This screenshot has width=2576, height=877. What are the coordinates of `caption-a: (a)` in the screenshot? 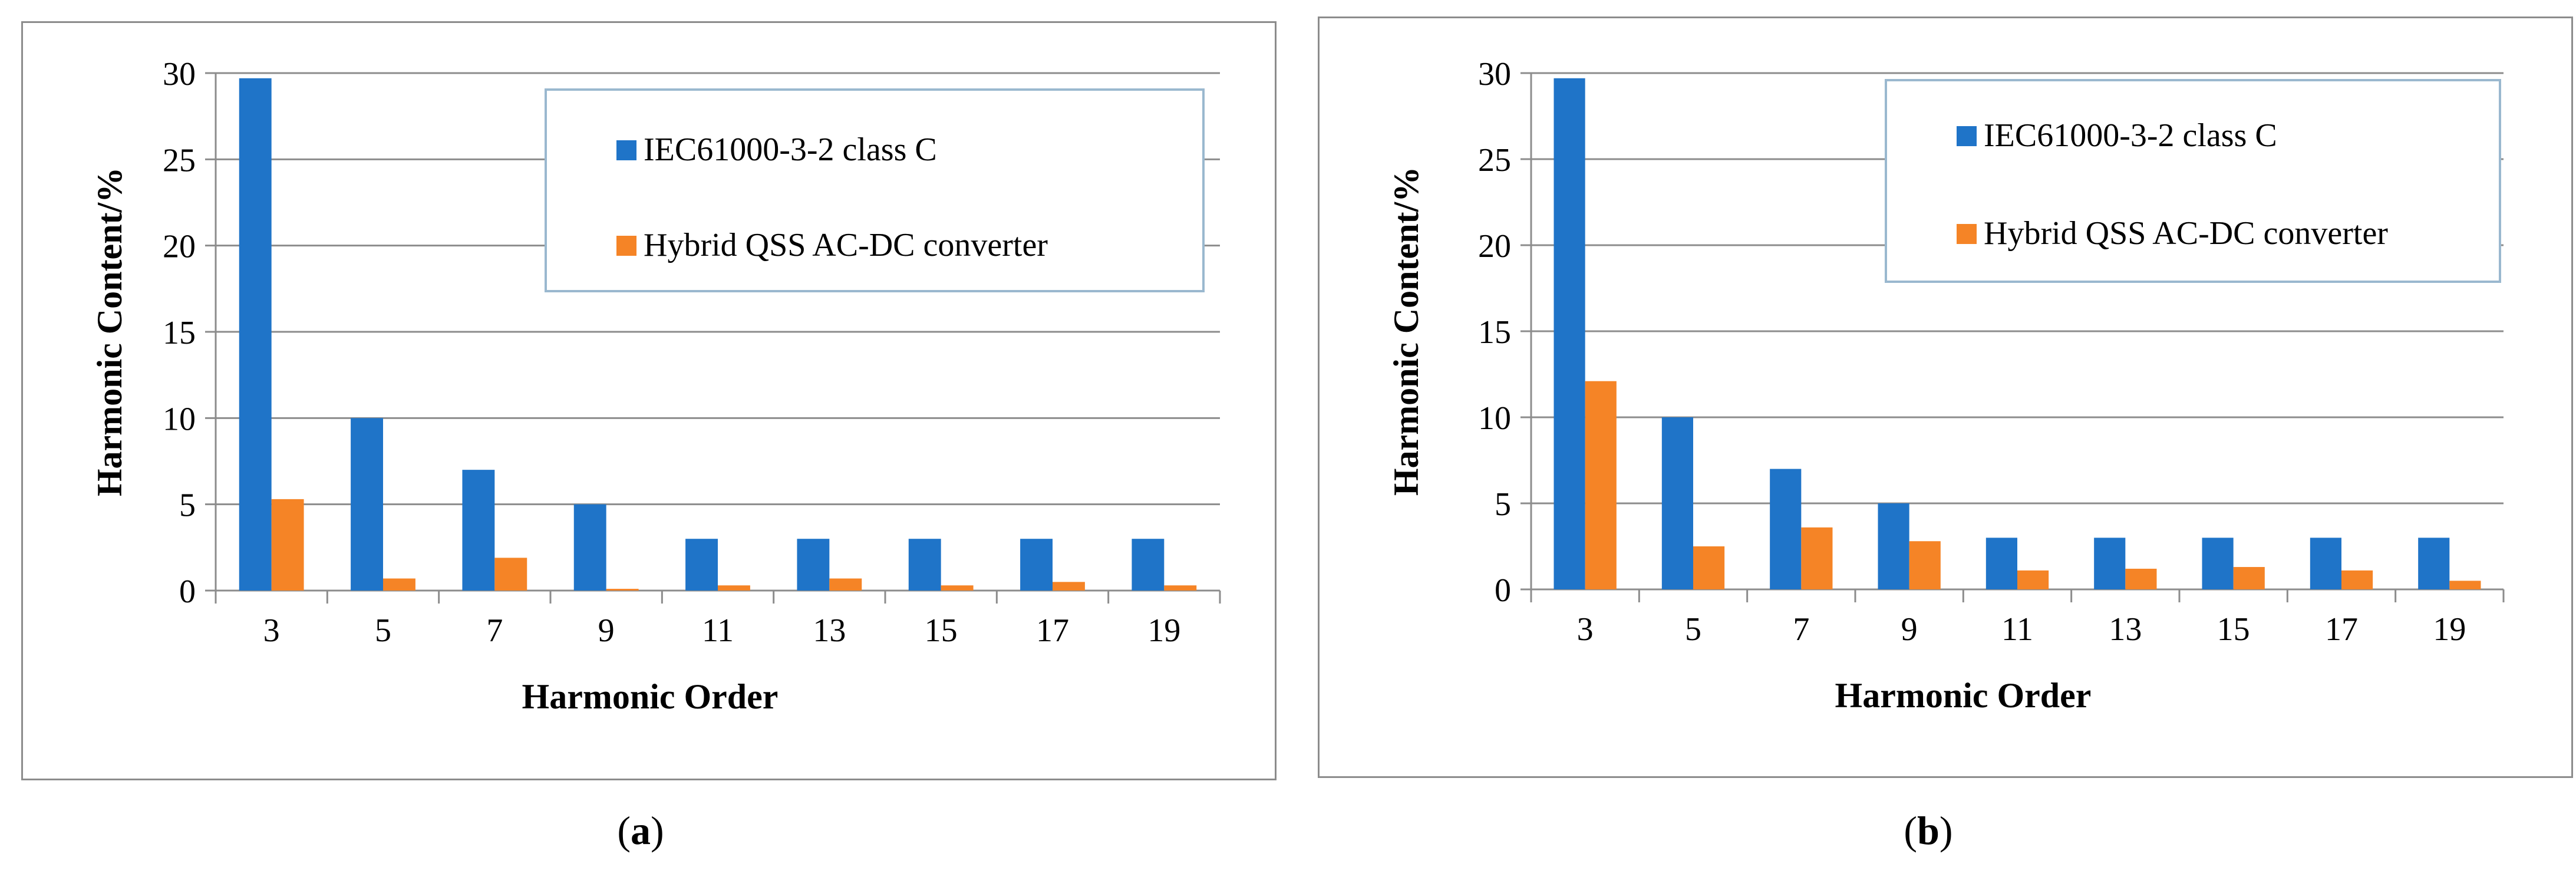 It's located at (641, 830).